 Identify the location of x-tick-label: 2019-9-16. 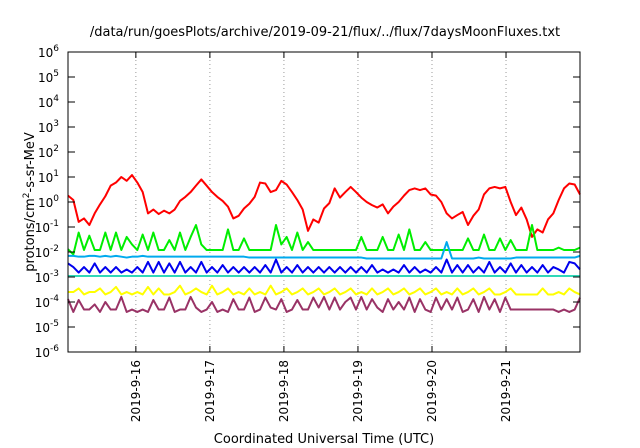
(136, 391).